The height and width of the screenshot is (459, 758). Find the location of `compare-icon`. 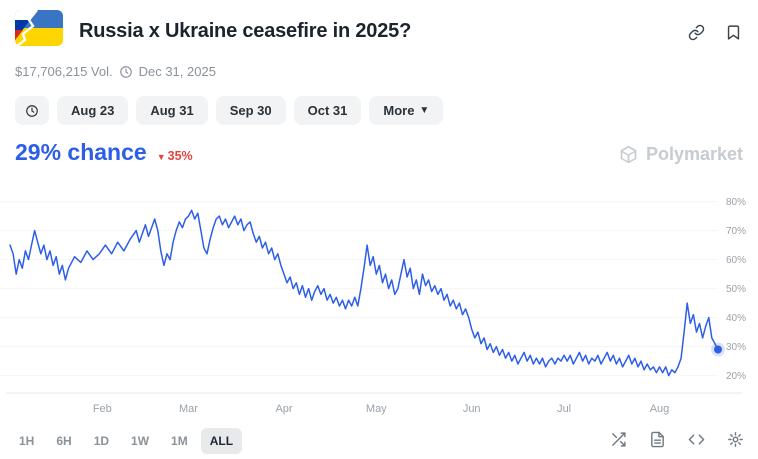

compare-icon is located at coordinates (618, 442).